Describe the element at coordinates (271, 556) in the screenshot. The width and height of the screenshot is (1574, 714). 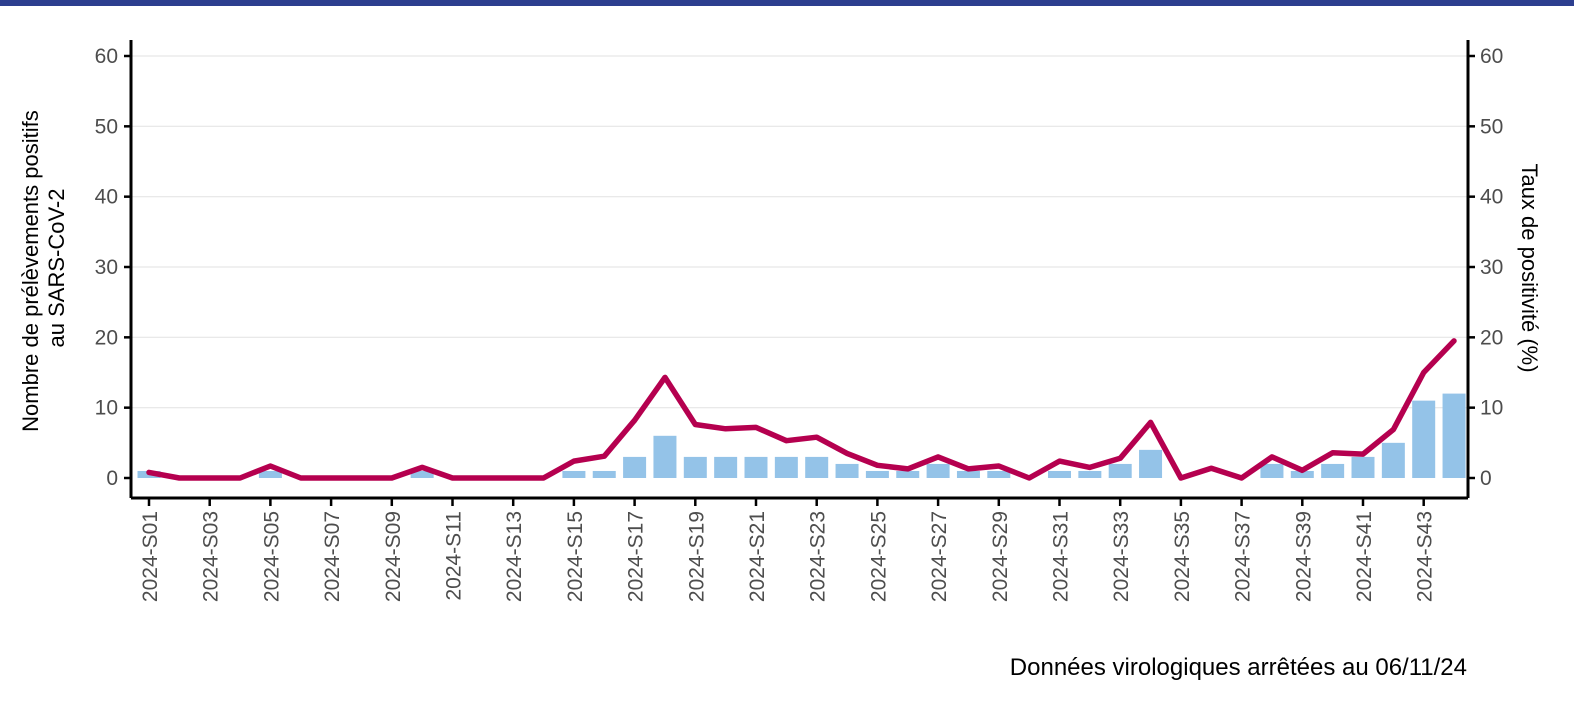
I see `x-tick-label: 2024-S05` at that location.